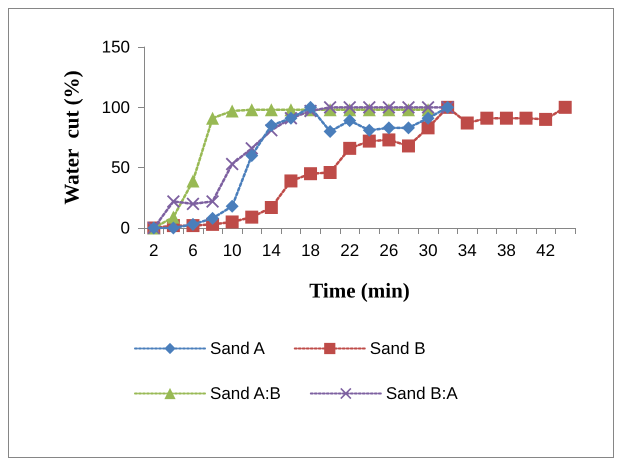 This screenshot has width=622, height=466. I want to click on y-axis-title: Water cut (%), so click(72, 137).